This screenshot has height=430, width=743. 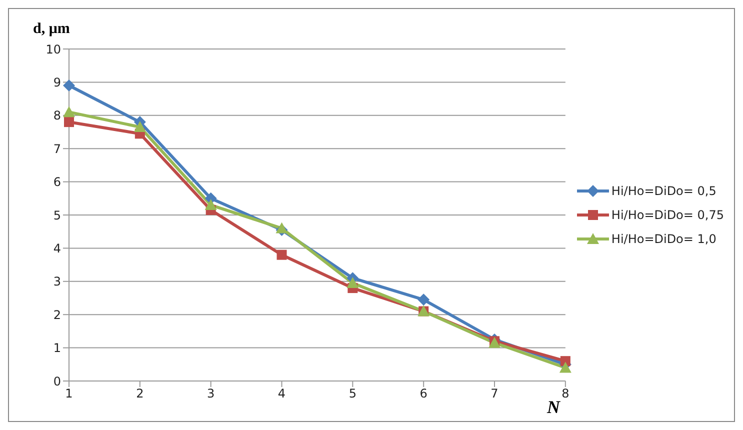 I want to click on x-axis-title: N, so click(x=553, y=407).